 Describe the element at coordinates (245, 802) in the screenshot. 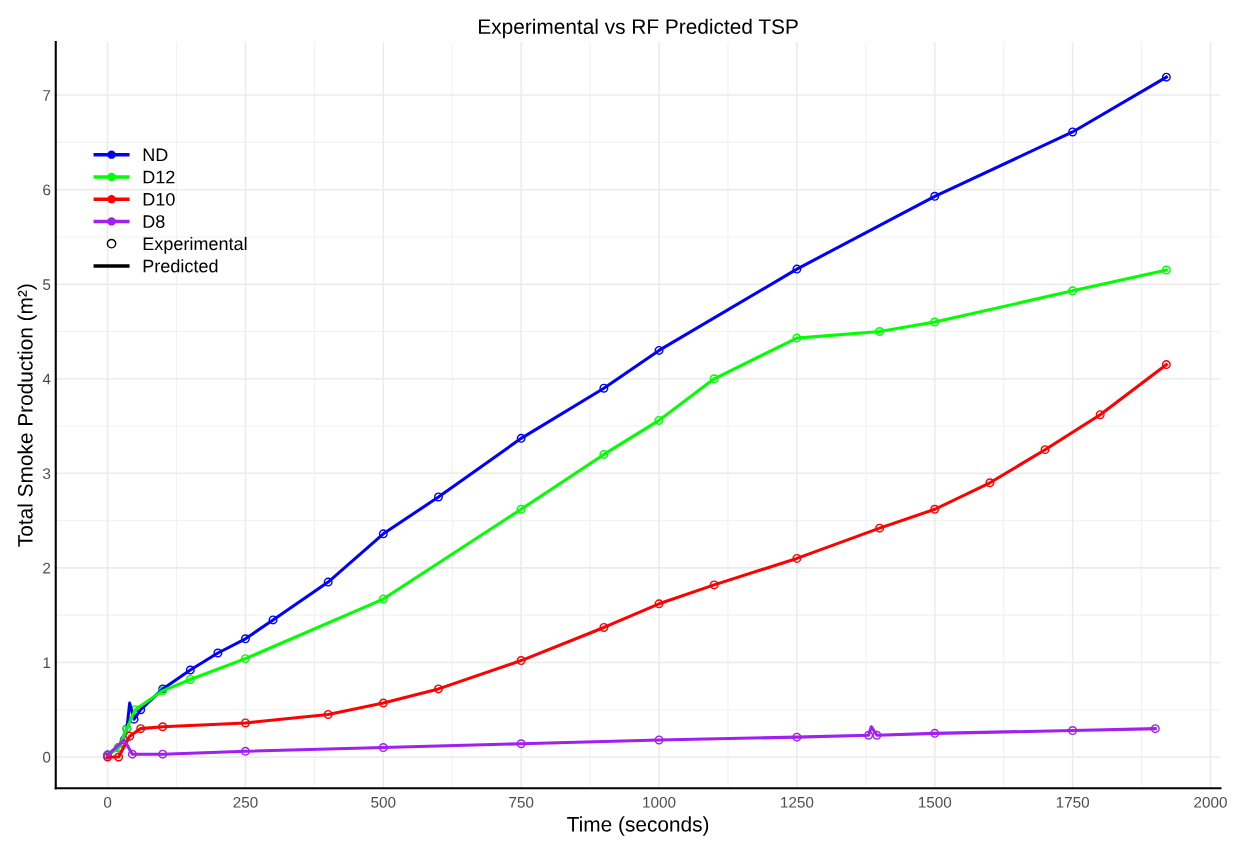

I see `x-tick-label: 250` at that location.